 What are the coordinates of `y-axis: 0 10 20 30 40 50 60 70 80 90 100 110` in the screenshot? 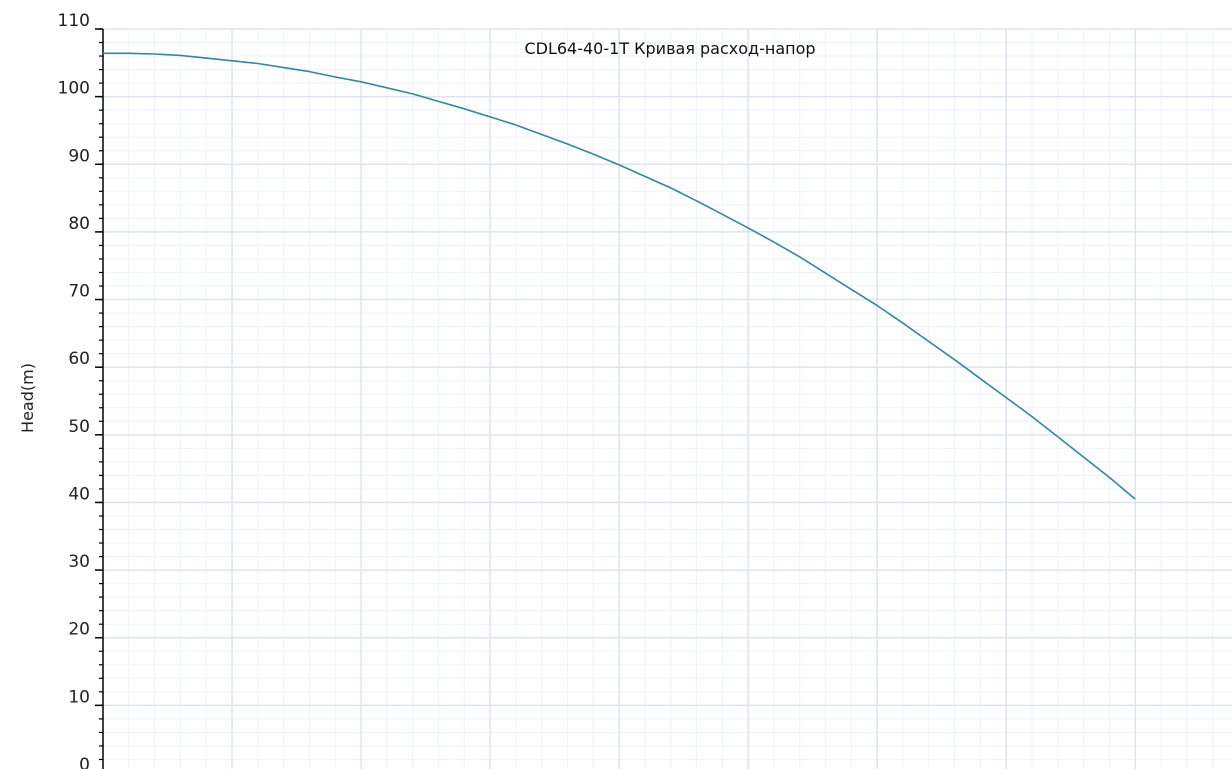 It's located at (81, 390).